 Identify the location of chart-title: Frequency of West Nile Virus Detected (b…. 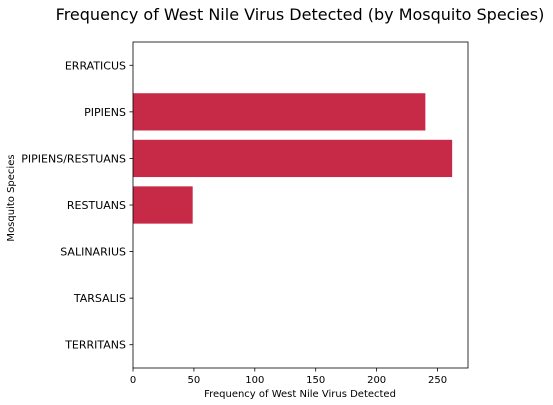
(300, 14).